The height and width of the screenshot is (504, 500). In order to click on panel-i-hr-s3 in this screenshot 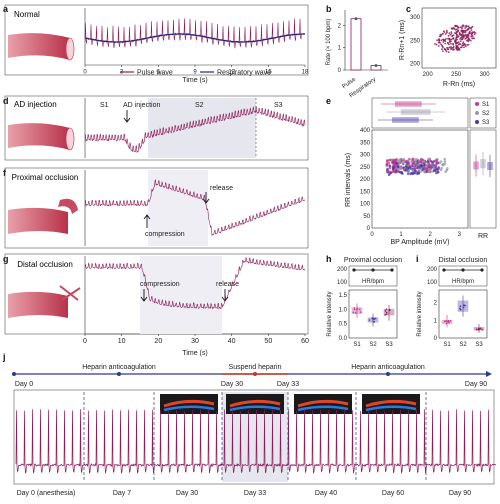, I will do `click(482, 270)`.